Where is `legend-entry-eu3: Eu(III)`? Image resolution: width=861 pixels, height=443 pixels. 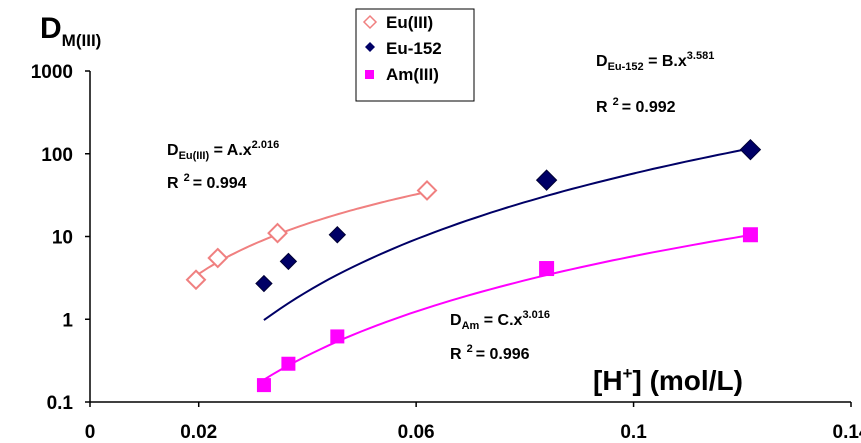
legend-entry-eu3: Eu(III) is located at coordinates (397, 22).